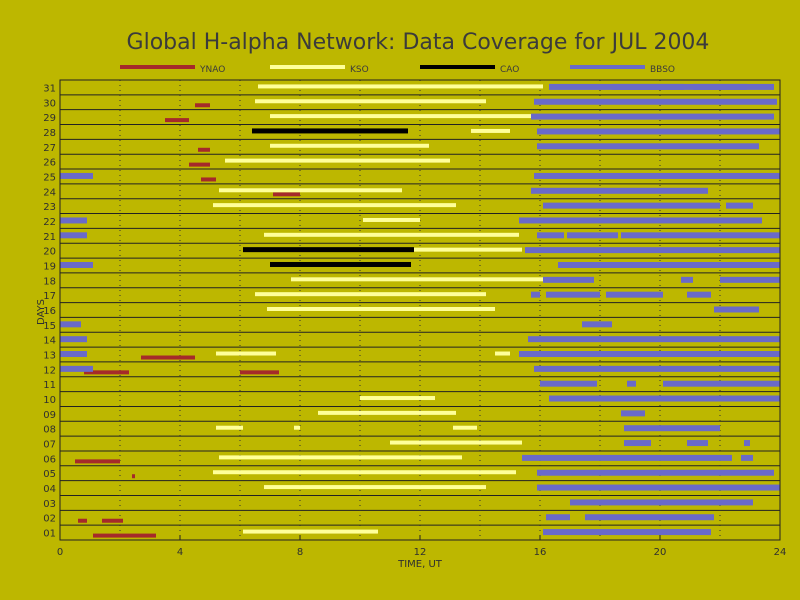  Describe the element at coordinates (49, 133) in the screenshot. I see `y-tick-label: 28` at that location.